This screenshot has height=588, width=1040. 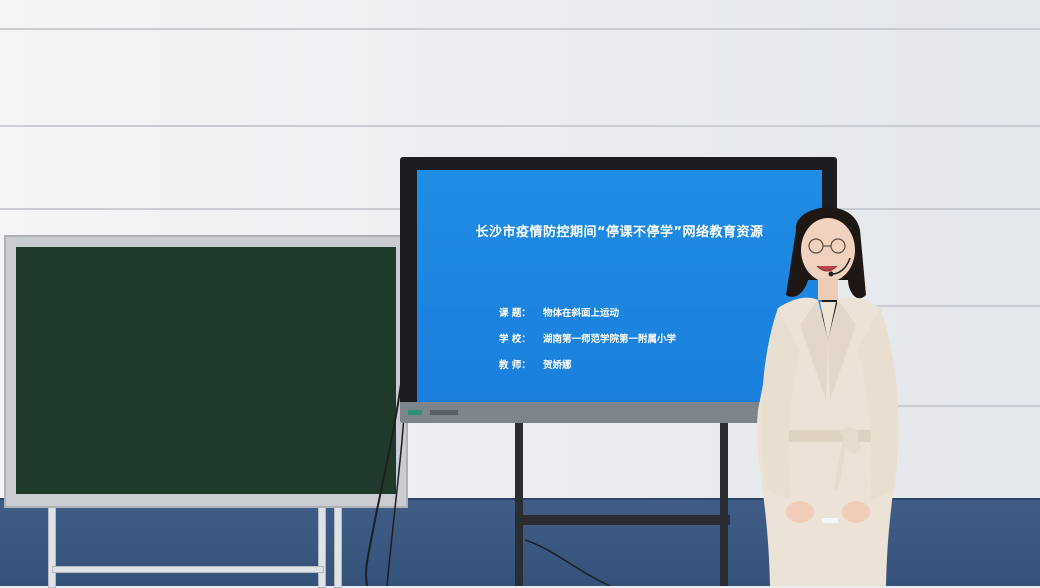 I want to click on slide-row-school: 学 校： 湖南第一师范学院第一附属小学, so click(x=587, y=338).